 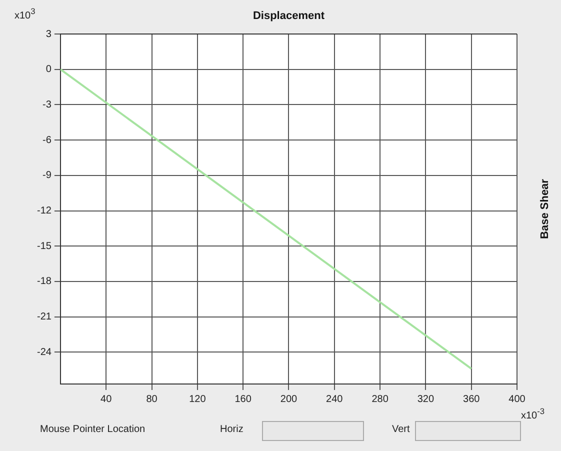 What do you see at coordinates (47, 140) in the screenshot?
I see `y-tick-label: -6` at bounding box center [47, 140].